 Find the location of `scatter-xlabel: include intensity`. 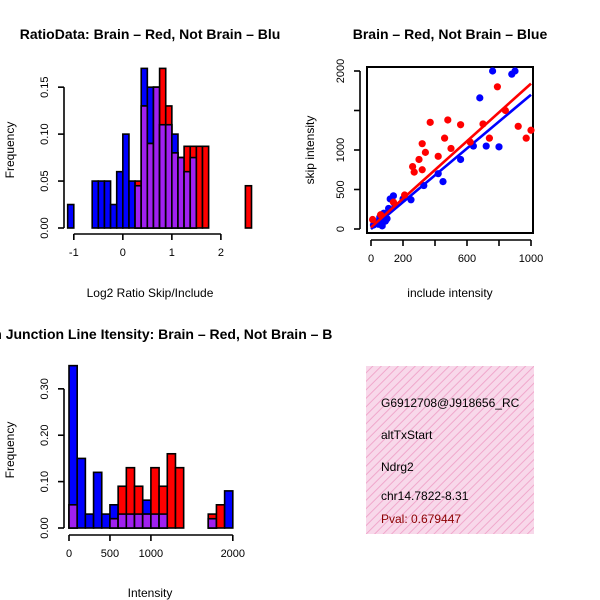

scatter-xlabel: include intensity is located at coordinates (449, 293).